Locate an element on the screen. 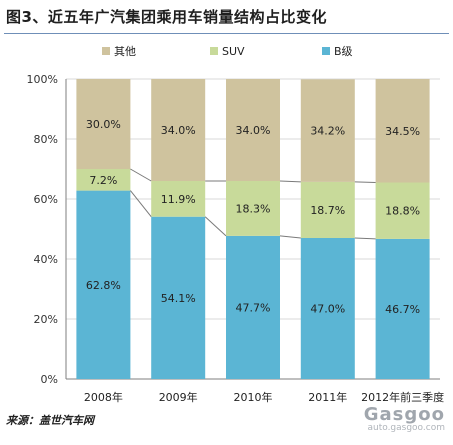 This screenshot has width=453, height=445. data-label: 54.1% is located at coordinates (178, 298).